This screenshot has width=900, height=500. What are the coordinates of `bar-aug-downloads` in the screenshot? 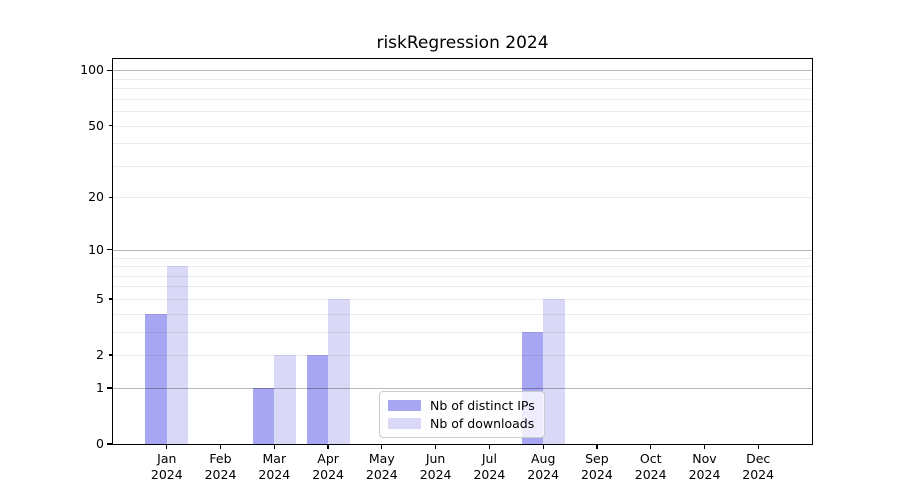 It's located at (554, 371).